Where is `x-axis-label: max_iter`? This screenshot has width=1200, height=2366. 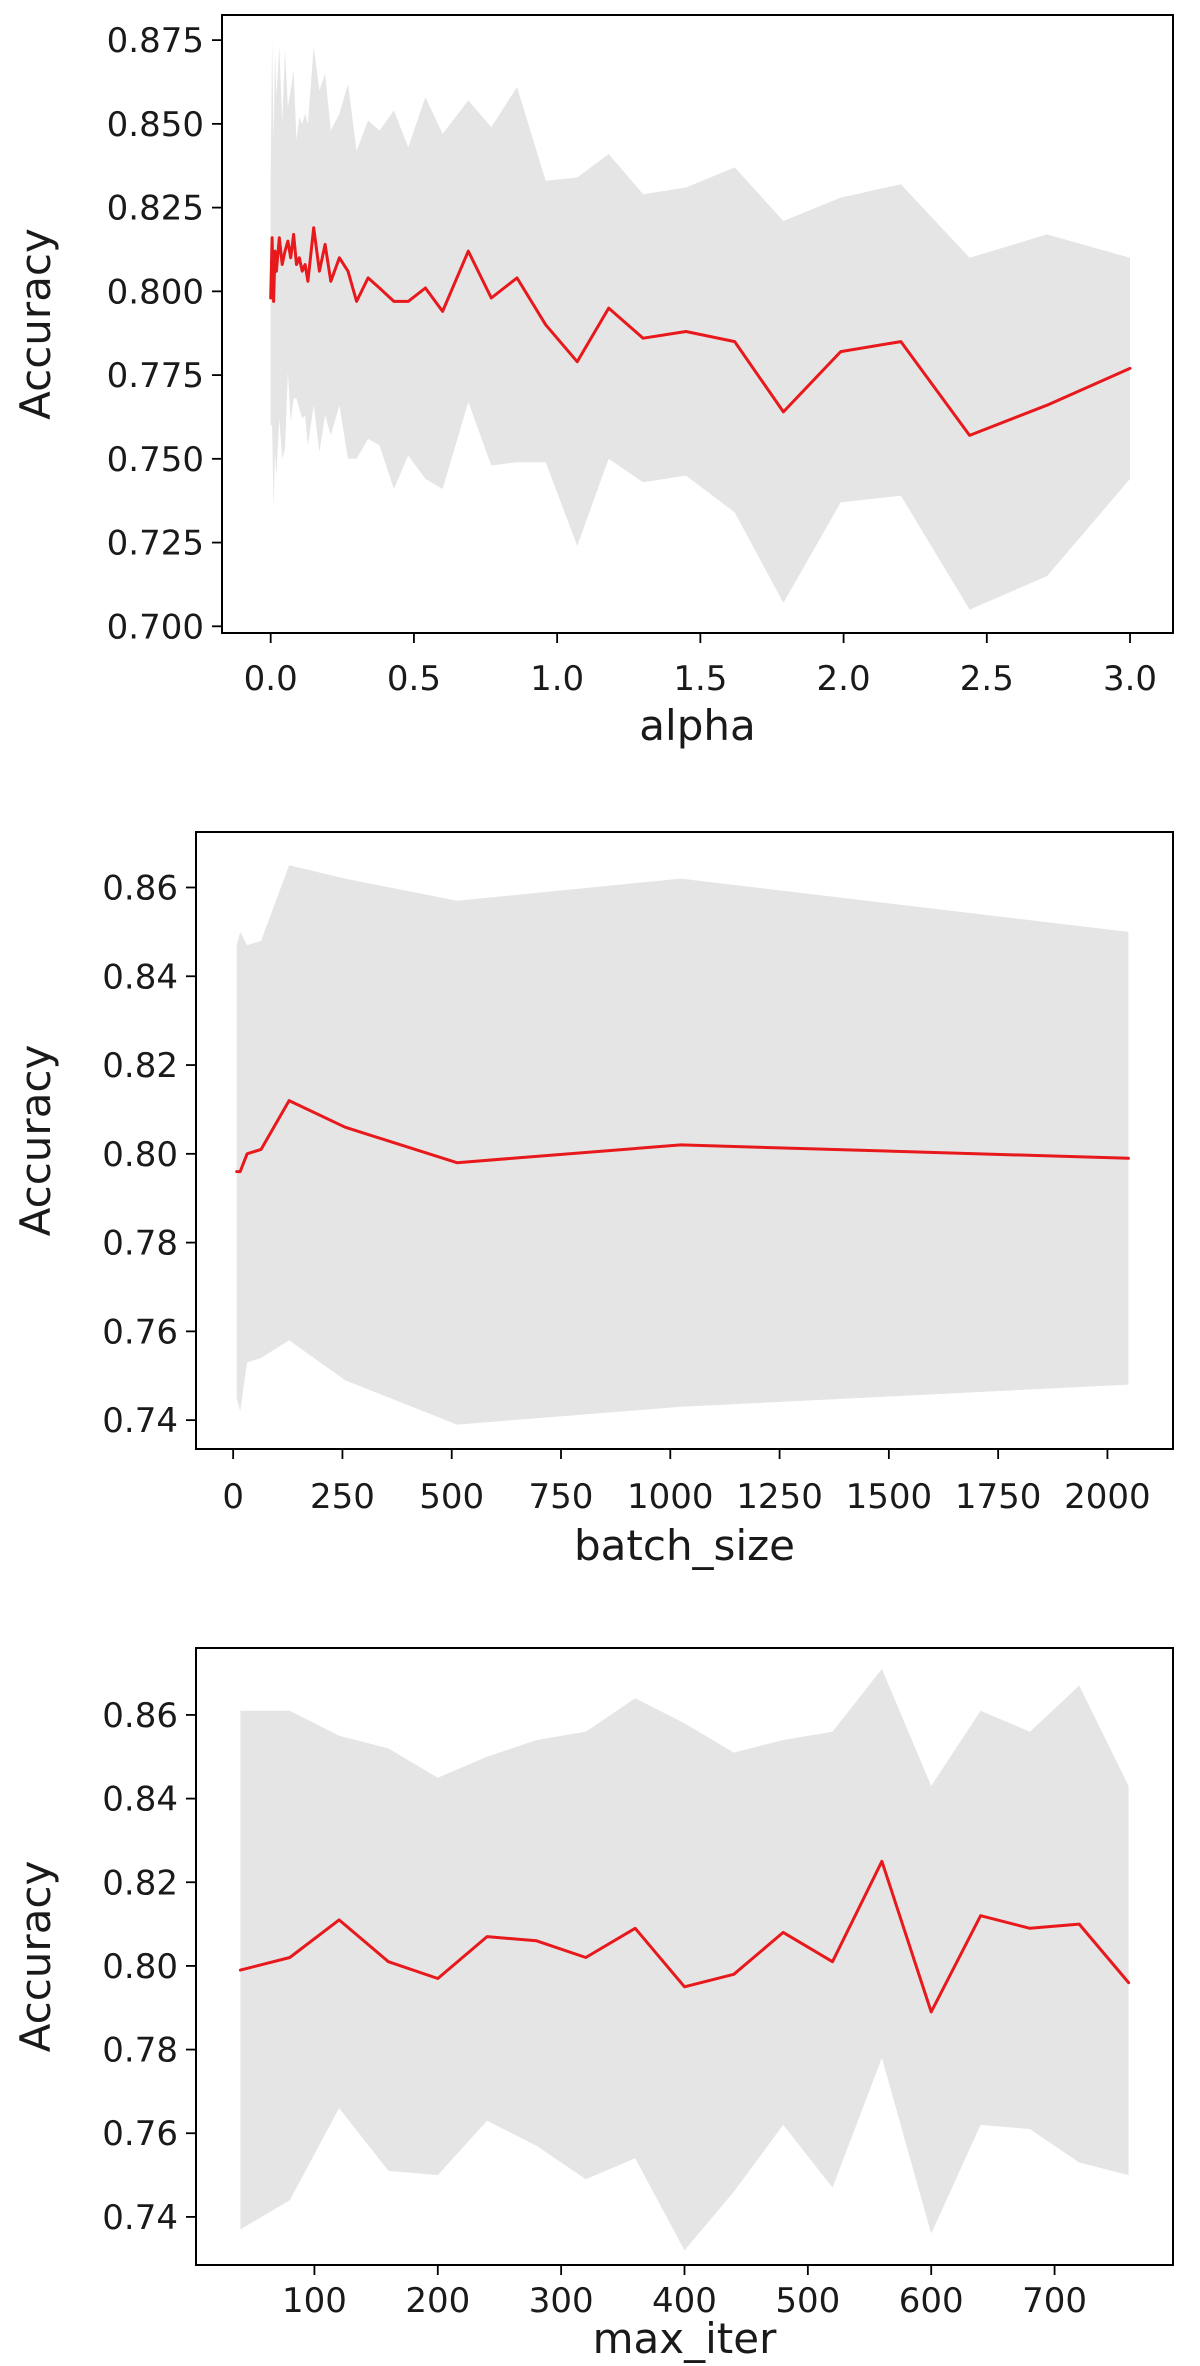
x-axis-label: max_iter is located at coordinates (685, 2338).